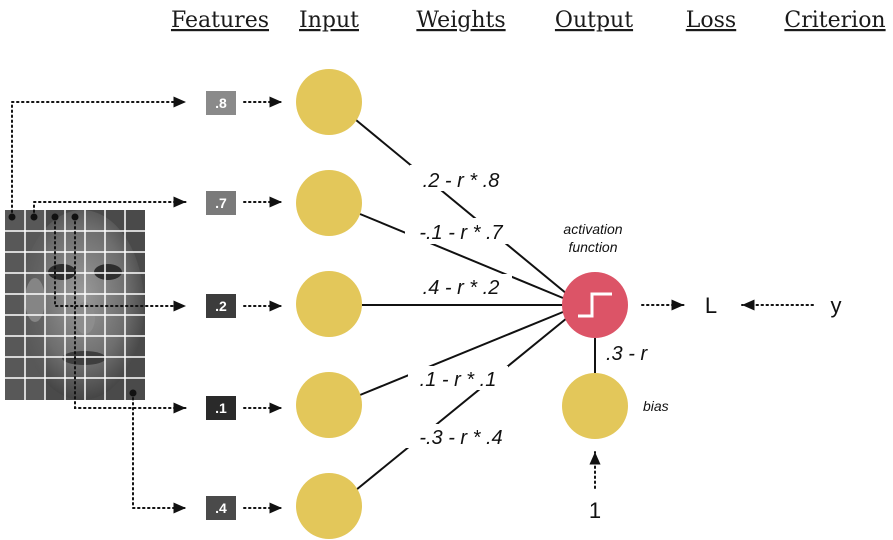 The width and height of the screenshot is (893, 540). I want to click on weight-label: -.1 - r * .7, so click(461, 233).